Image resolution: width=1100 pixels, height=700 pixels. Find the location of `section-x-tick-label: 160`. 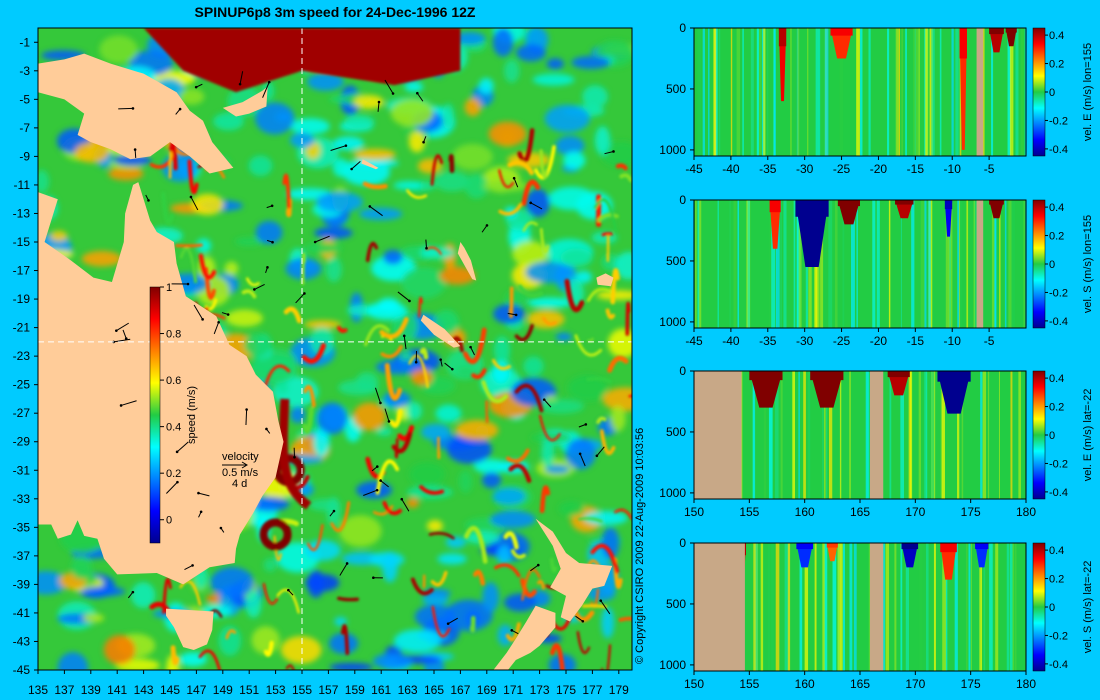

section-x-tick-label: 160 is located at coordinates (805, 684).